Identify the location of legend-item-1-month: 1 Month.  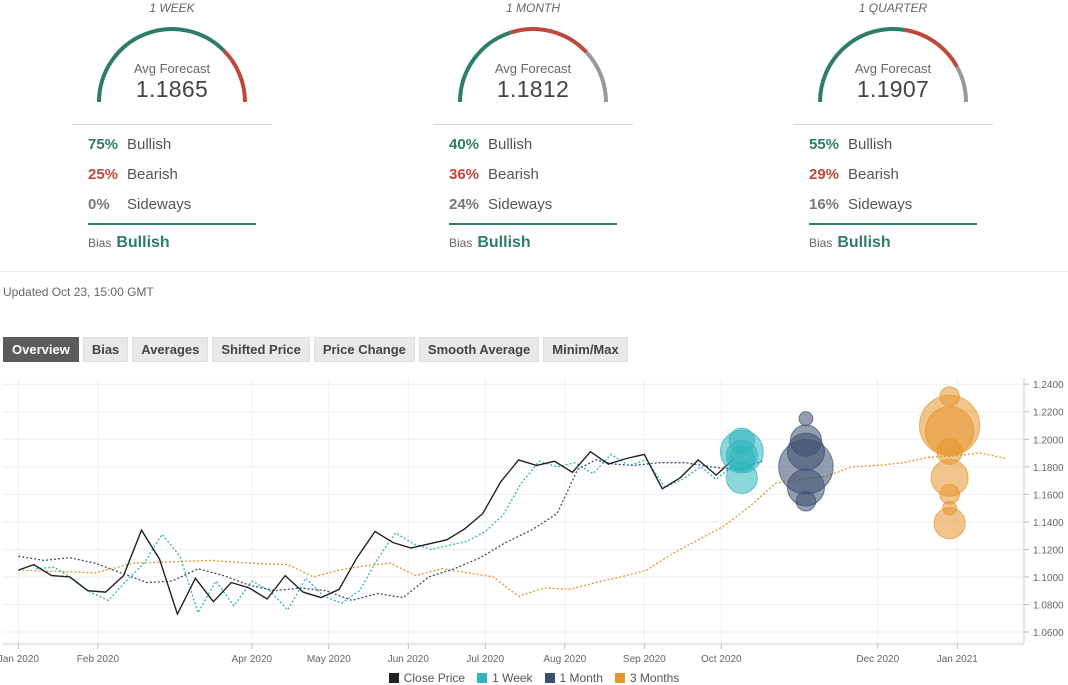
(573, 678).